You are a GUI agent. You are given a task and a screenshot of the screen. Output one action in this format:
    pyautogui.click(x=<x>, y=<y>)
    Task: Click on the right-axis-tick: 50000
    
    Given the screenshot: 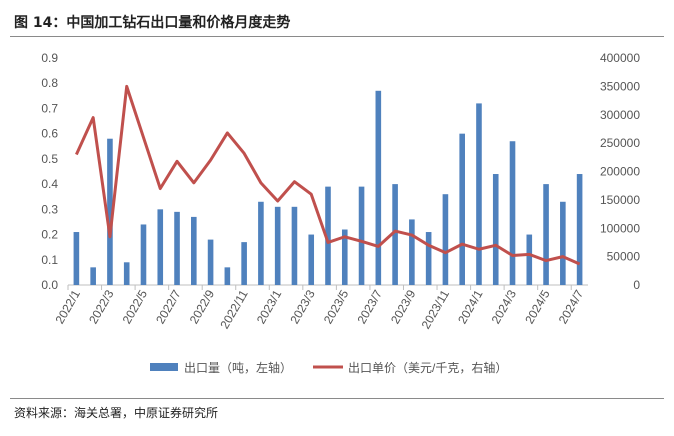 What is the action you would take?
    pyautogui.click(x=624, y=257)
    